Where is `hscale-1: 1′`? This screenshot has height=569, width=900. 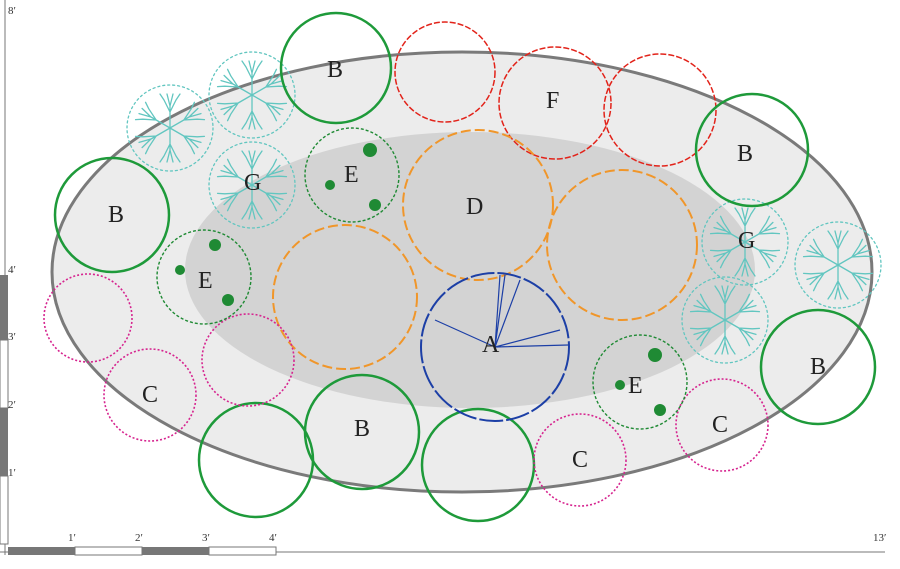 hscale-1: 1′ is located at coordinates (72, 538).